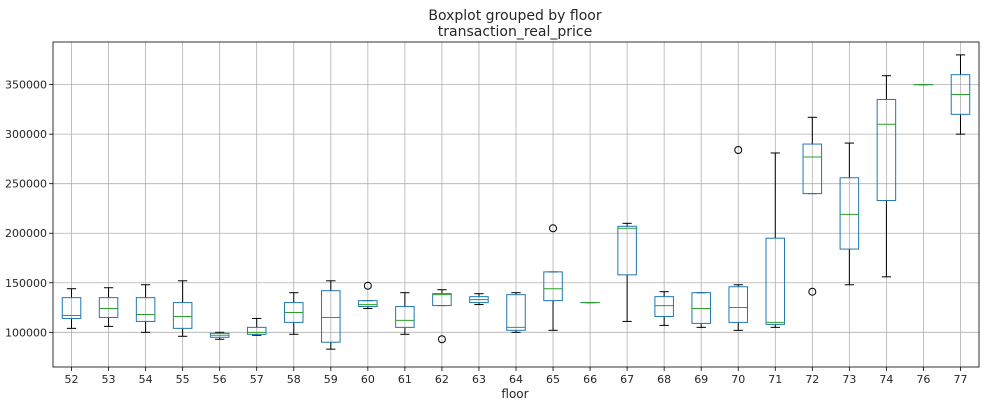  What do you see at coordinates (812, 379) in the screenshot?
I see `x-tick-label: 72` at bounding box center [812, 379].